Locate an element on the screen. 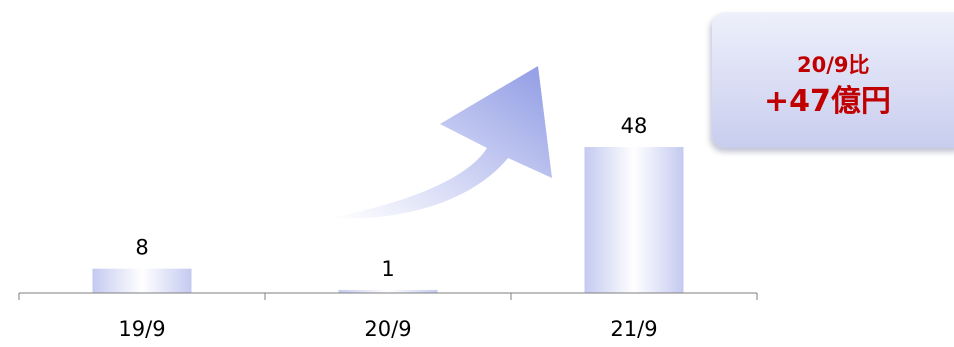  data-label: 8 is located at coordinates (141, 248).